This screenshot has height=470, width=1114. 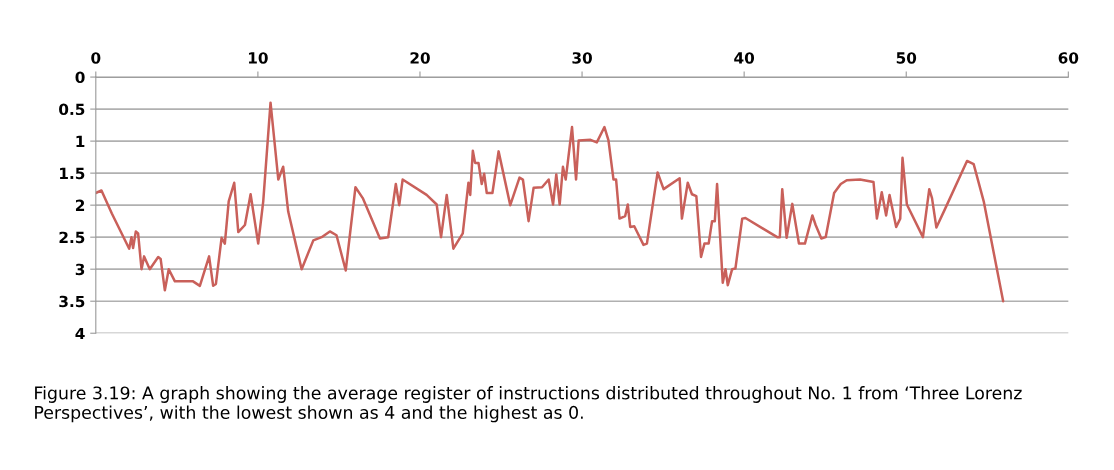 I want to click on x-tick-label: 60, so click(x=1068, y=58).